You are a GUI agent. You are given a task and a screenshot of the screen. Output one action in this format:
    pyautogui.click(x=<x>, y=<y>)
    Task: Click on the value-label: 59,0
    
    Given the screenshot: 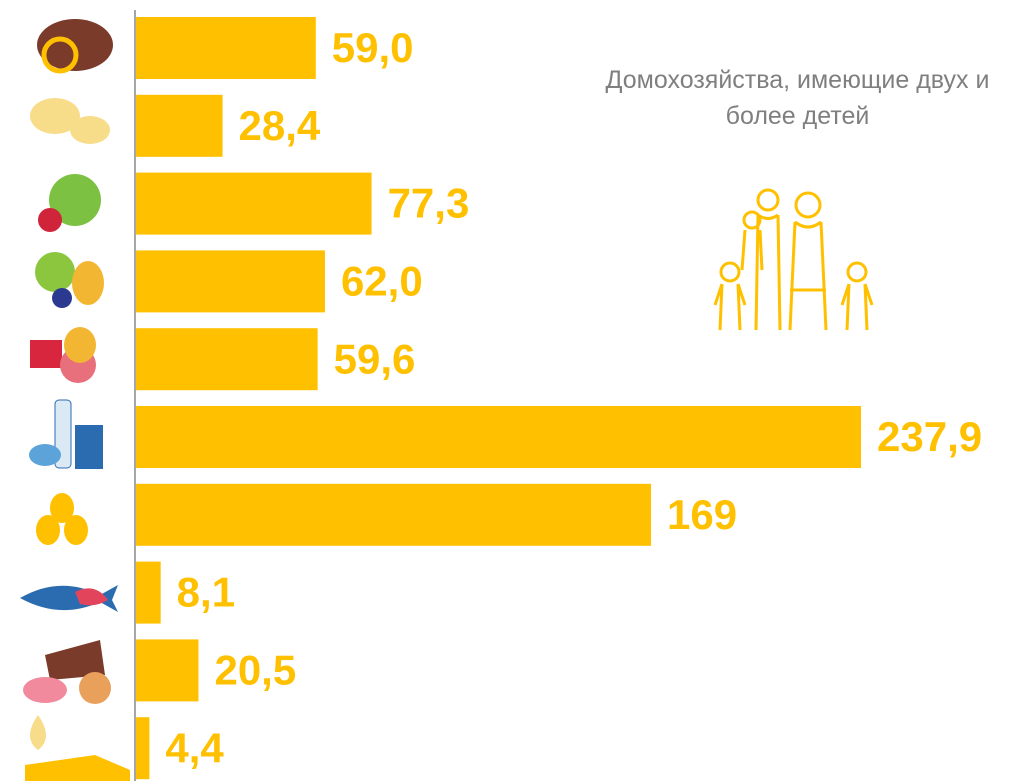 What is the action you would take?
    pyautogui.click(x=373, y=47)
    